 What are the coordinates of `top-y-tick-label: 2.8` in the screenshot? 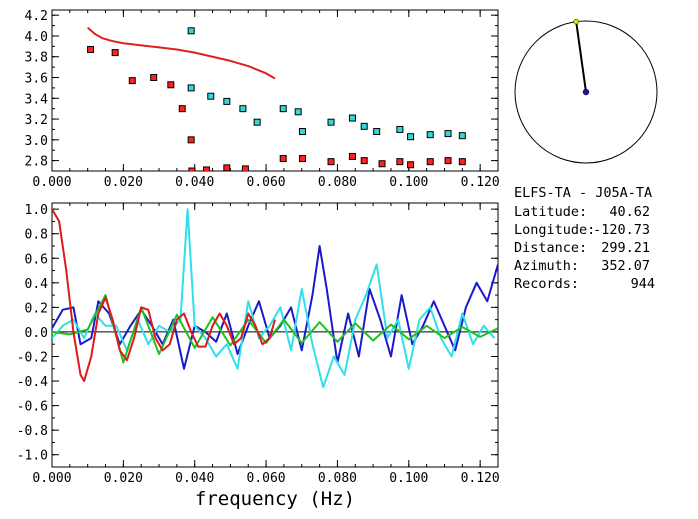 It's located at (36, 162).